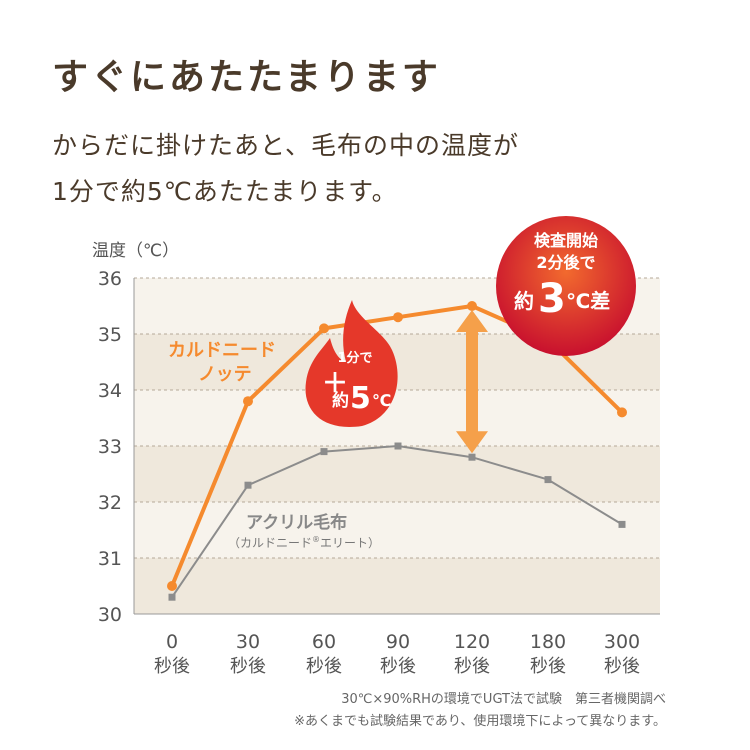 This screenshot has height=750, width=750. I want to click on x-tick-labels: 0 秒後 30 秒後 60 秒後 90 秒後 120 秒後 180 秒後 300 秒後, so click(397, 654).